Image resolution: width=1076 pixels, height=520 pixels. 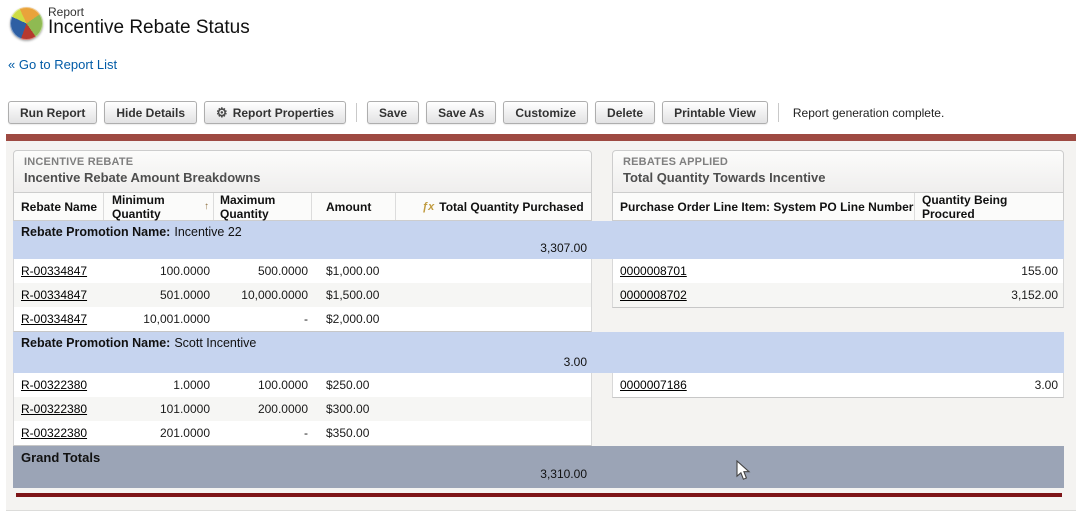 What do you see at coordinates (208, 232) in the screenshot?
I see `group-value: Incentive 22` at bounding box center [208, 232].